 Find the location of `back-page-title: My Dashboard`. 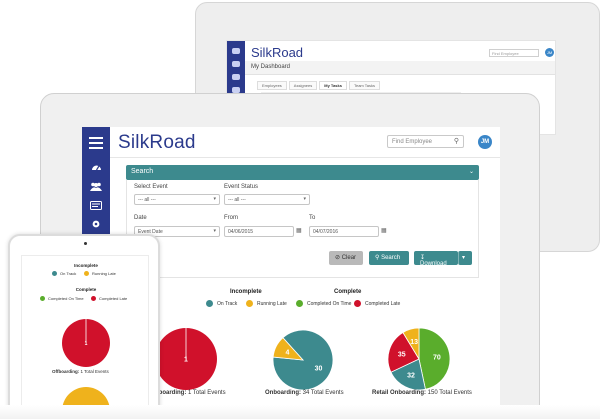

back-page-title: My Dashboard is located at coordinates (271, 67).